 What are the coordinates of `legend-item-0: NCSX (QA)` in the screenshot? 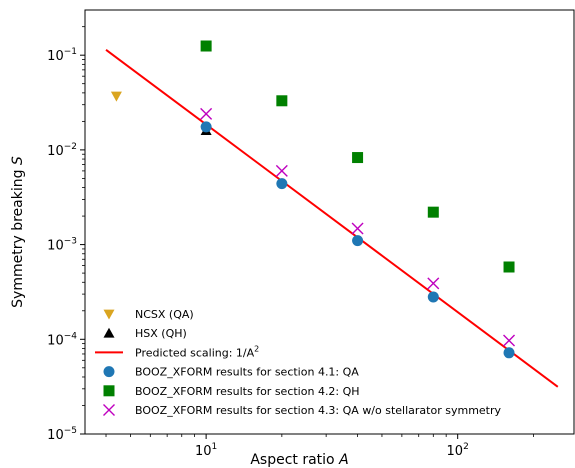 It's located at (148, 314).